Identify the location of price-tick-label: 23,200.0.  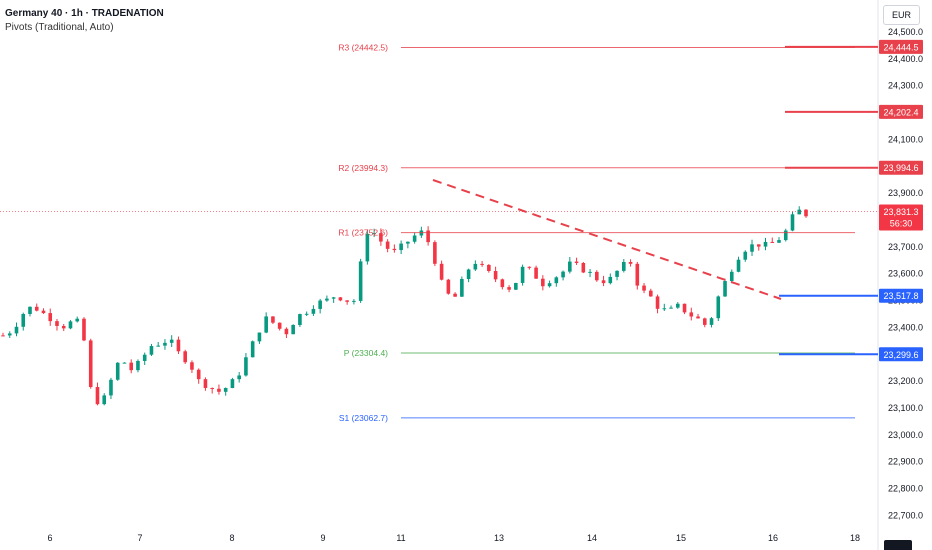
(905, 381).